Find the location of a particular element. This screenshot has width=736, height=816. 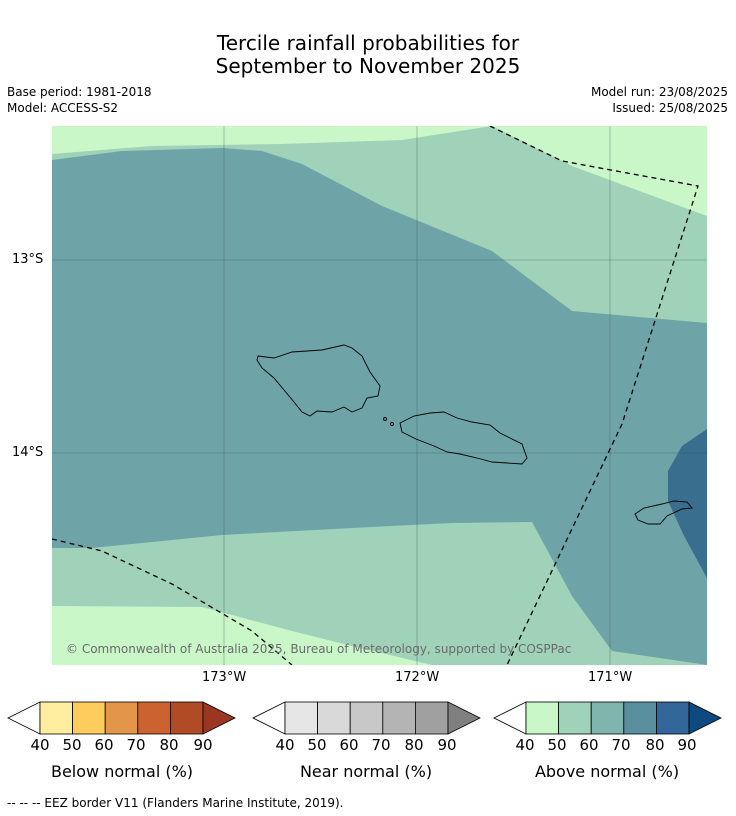

colorbar-above-lower-extend is located at coordinates (510, 718).